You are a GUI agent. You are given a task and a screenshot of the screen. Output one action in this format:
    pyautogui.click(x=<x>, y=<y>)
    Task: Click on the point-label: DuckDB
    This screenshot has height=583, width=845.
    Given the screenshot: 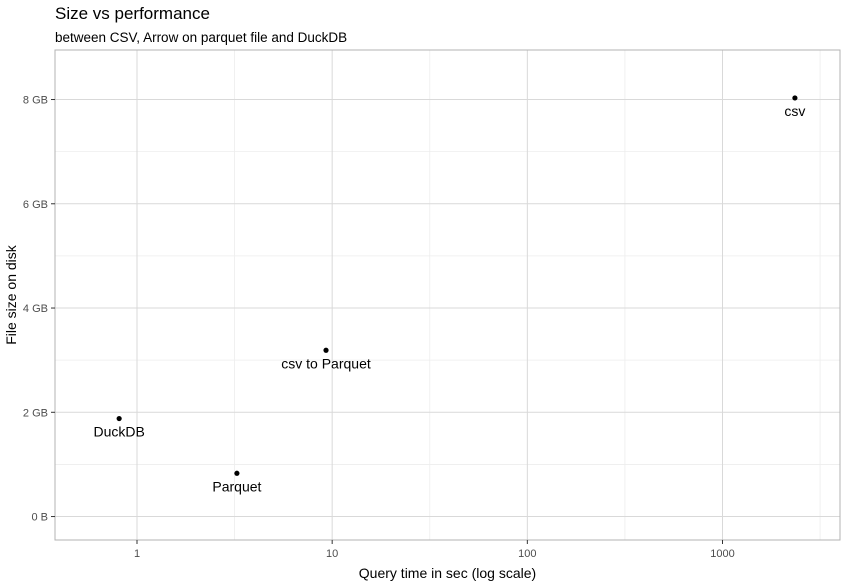 What is the action you would take?
    pyautogui.click(x=118, y=432)
    